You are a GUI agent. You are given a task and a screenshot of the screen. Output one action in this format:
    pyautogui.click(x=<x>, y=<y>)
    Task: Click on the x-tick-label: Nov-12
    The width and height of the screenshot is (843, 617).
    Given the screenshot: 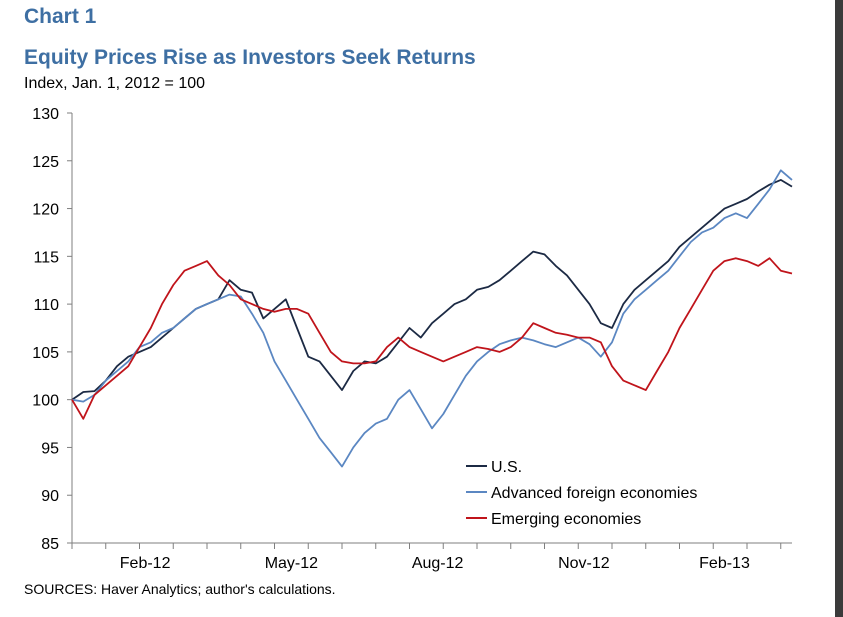 What is the action you would take?
    pyautogui.click(x=584, y=563)
    